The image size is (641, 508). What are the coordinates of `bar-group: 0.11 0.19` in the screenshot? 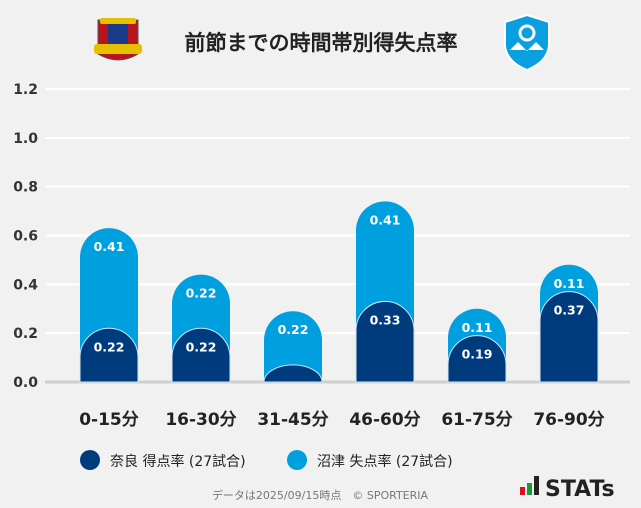 It's located at (477, 345).